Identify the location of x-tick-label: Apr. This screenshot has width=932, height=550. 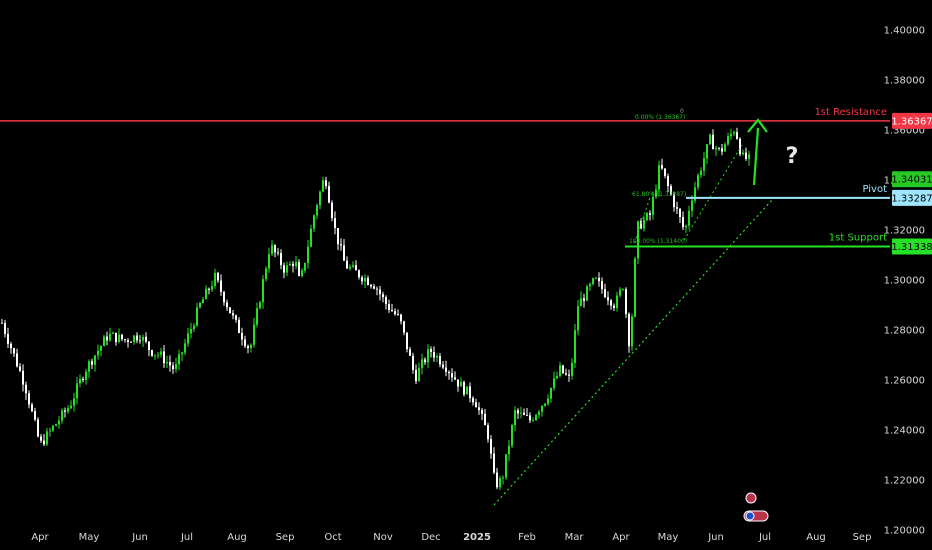
(40, 537).